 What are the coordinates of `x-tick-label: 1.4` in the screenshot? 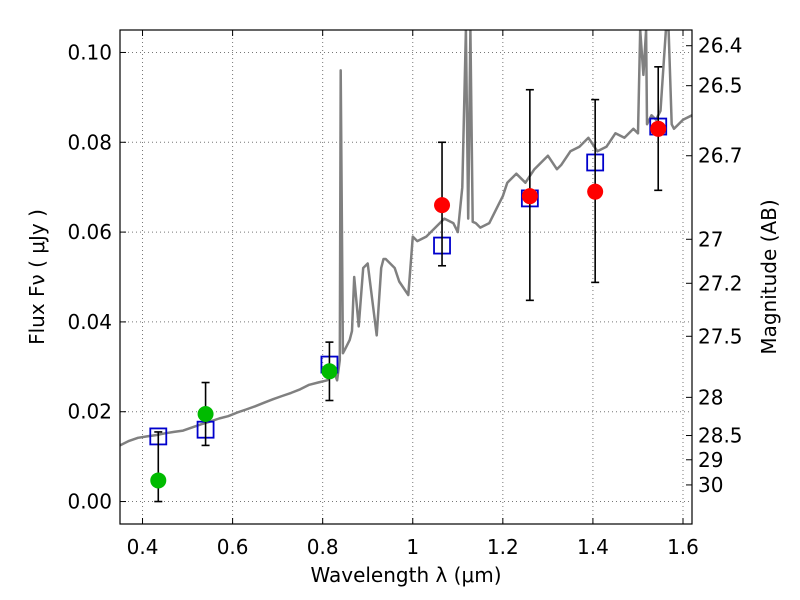 It's located at (593, 547).